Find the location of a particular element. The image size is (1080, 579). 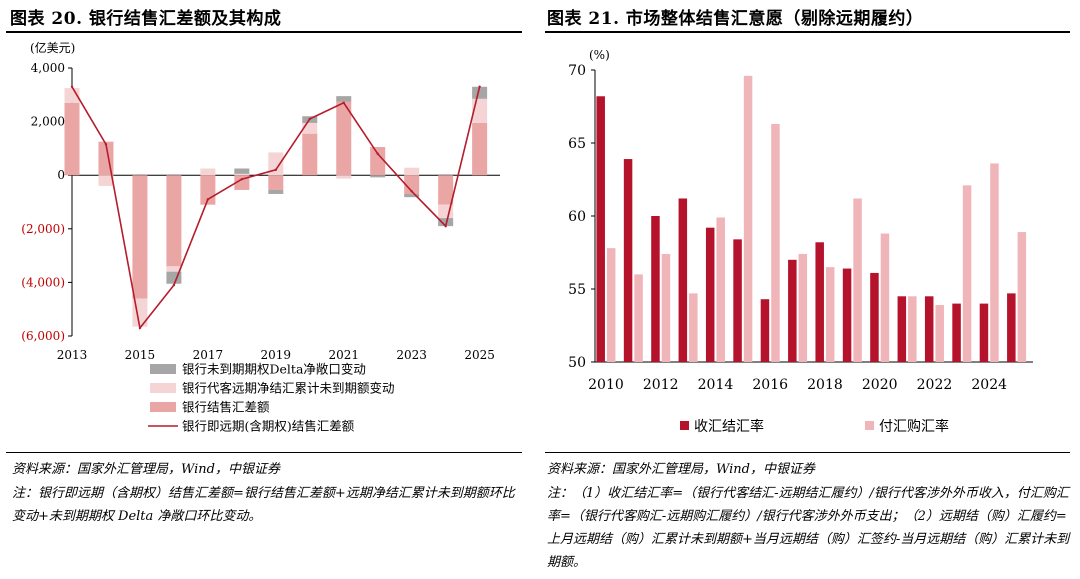

x-tick-label: 2023 is located at coordinates (411, 355).